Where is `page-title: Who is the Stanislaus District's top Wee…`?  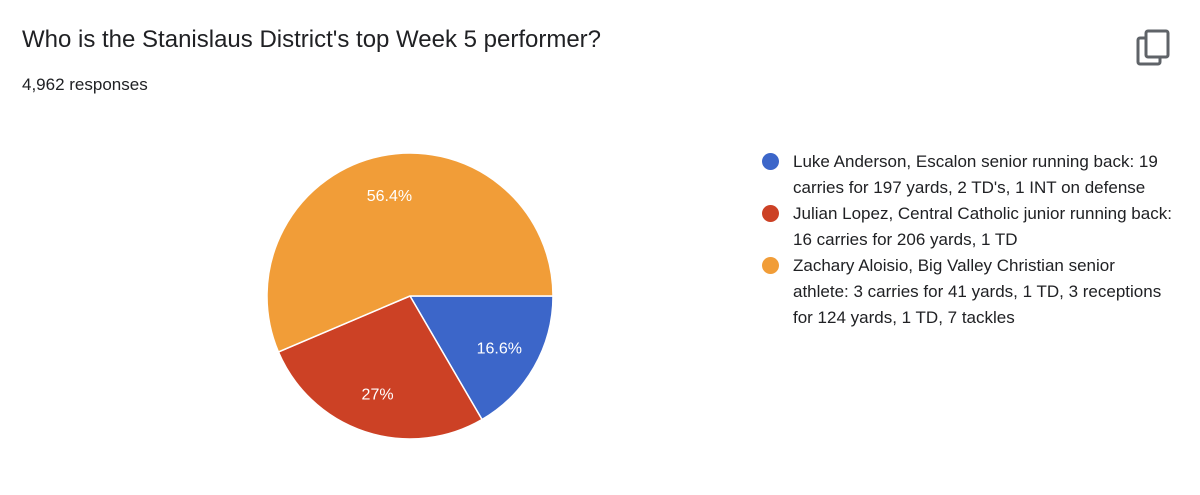
page-title: Who is the Stanislaus District's top Wee… is located at coordinates (312, 39).